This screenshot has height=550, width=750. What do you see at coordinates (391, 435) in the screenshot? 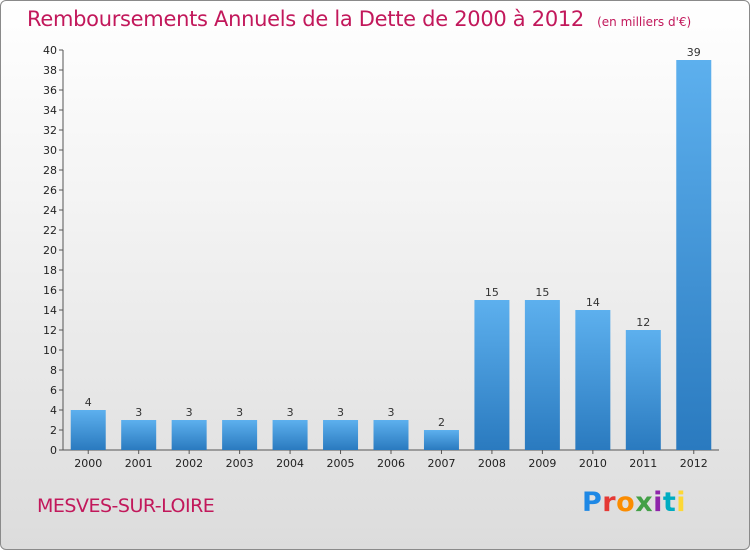
I see `bar-2006` at bounding box center [391, 435].